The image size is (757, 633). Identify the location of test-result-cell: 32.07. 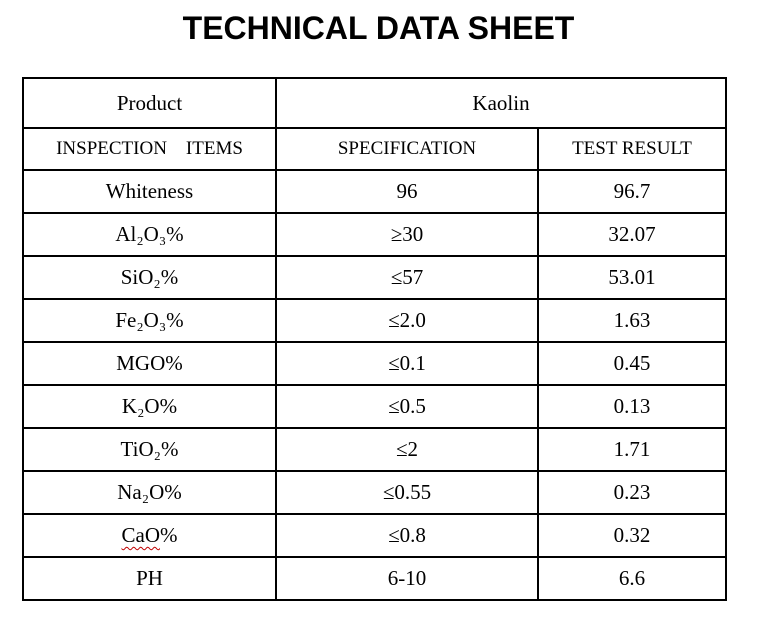
(632, 234).